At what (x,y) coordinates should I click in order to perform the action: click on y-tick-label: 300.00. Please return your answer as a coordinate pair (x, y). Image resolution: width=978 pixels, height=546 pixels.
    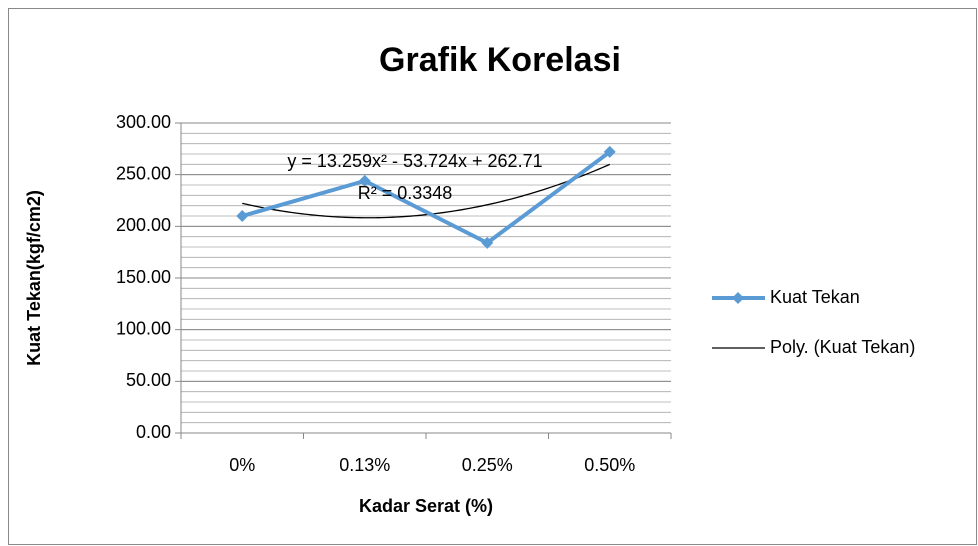
    Looking at the image, I should click on (143, 122).